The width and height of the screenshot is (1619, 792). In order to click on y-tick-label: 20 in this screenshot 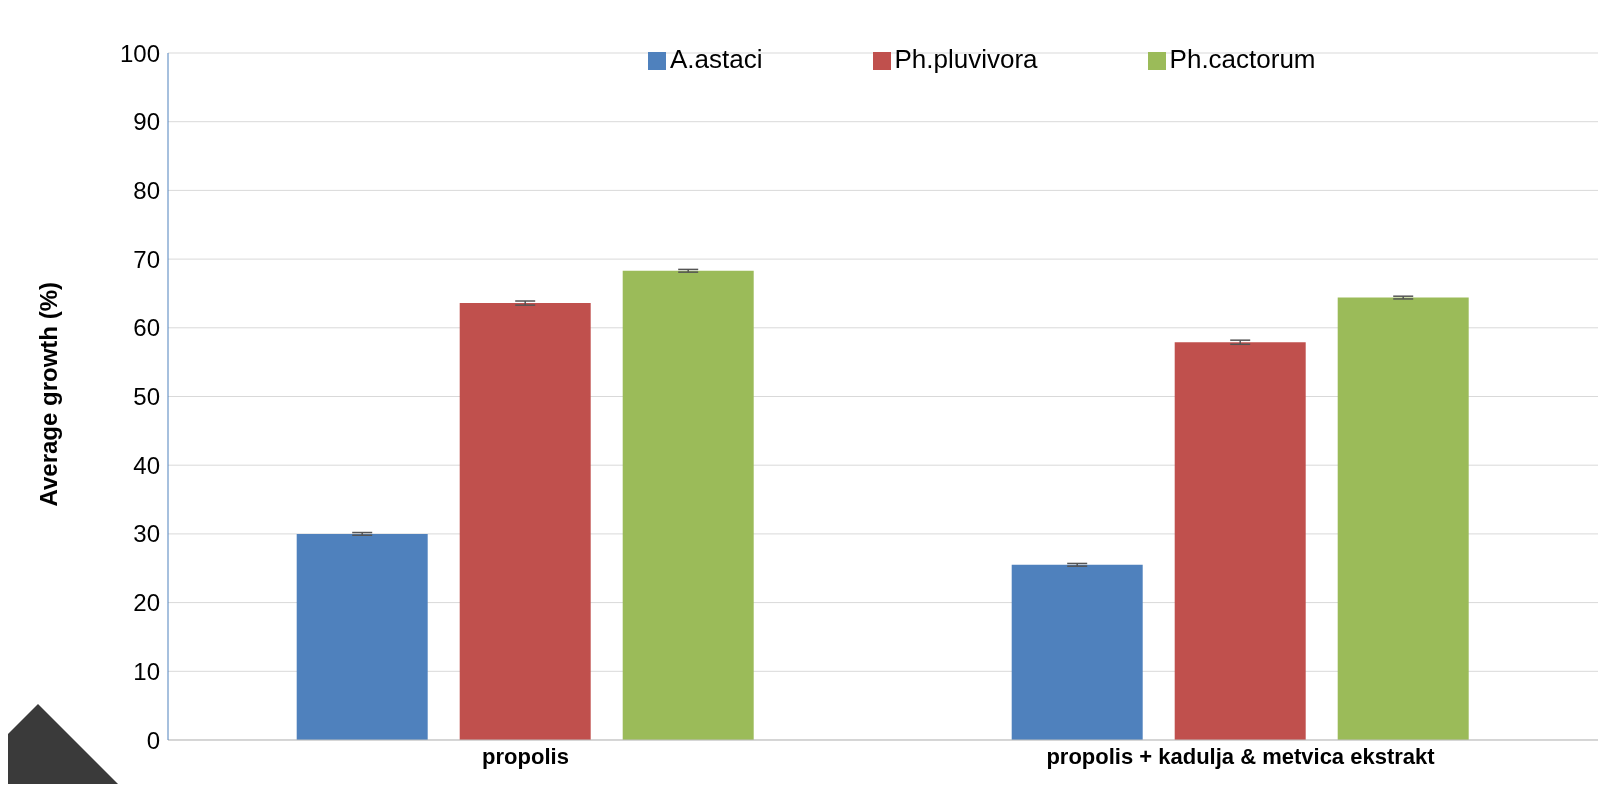, I will do `click(146, 603)`.